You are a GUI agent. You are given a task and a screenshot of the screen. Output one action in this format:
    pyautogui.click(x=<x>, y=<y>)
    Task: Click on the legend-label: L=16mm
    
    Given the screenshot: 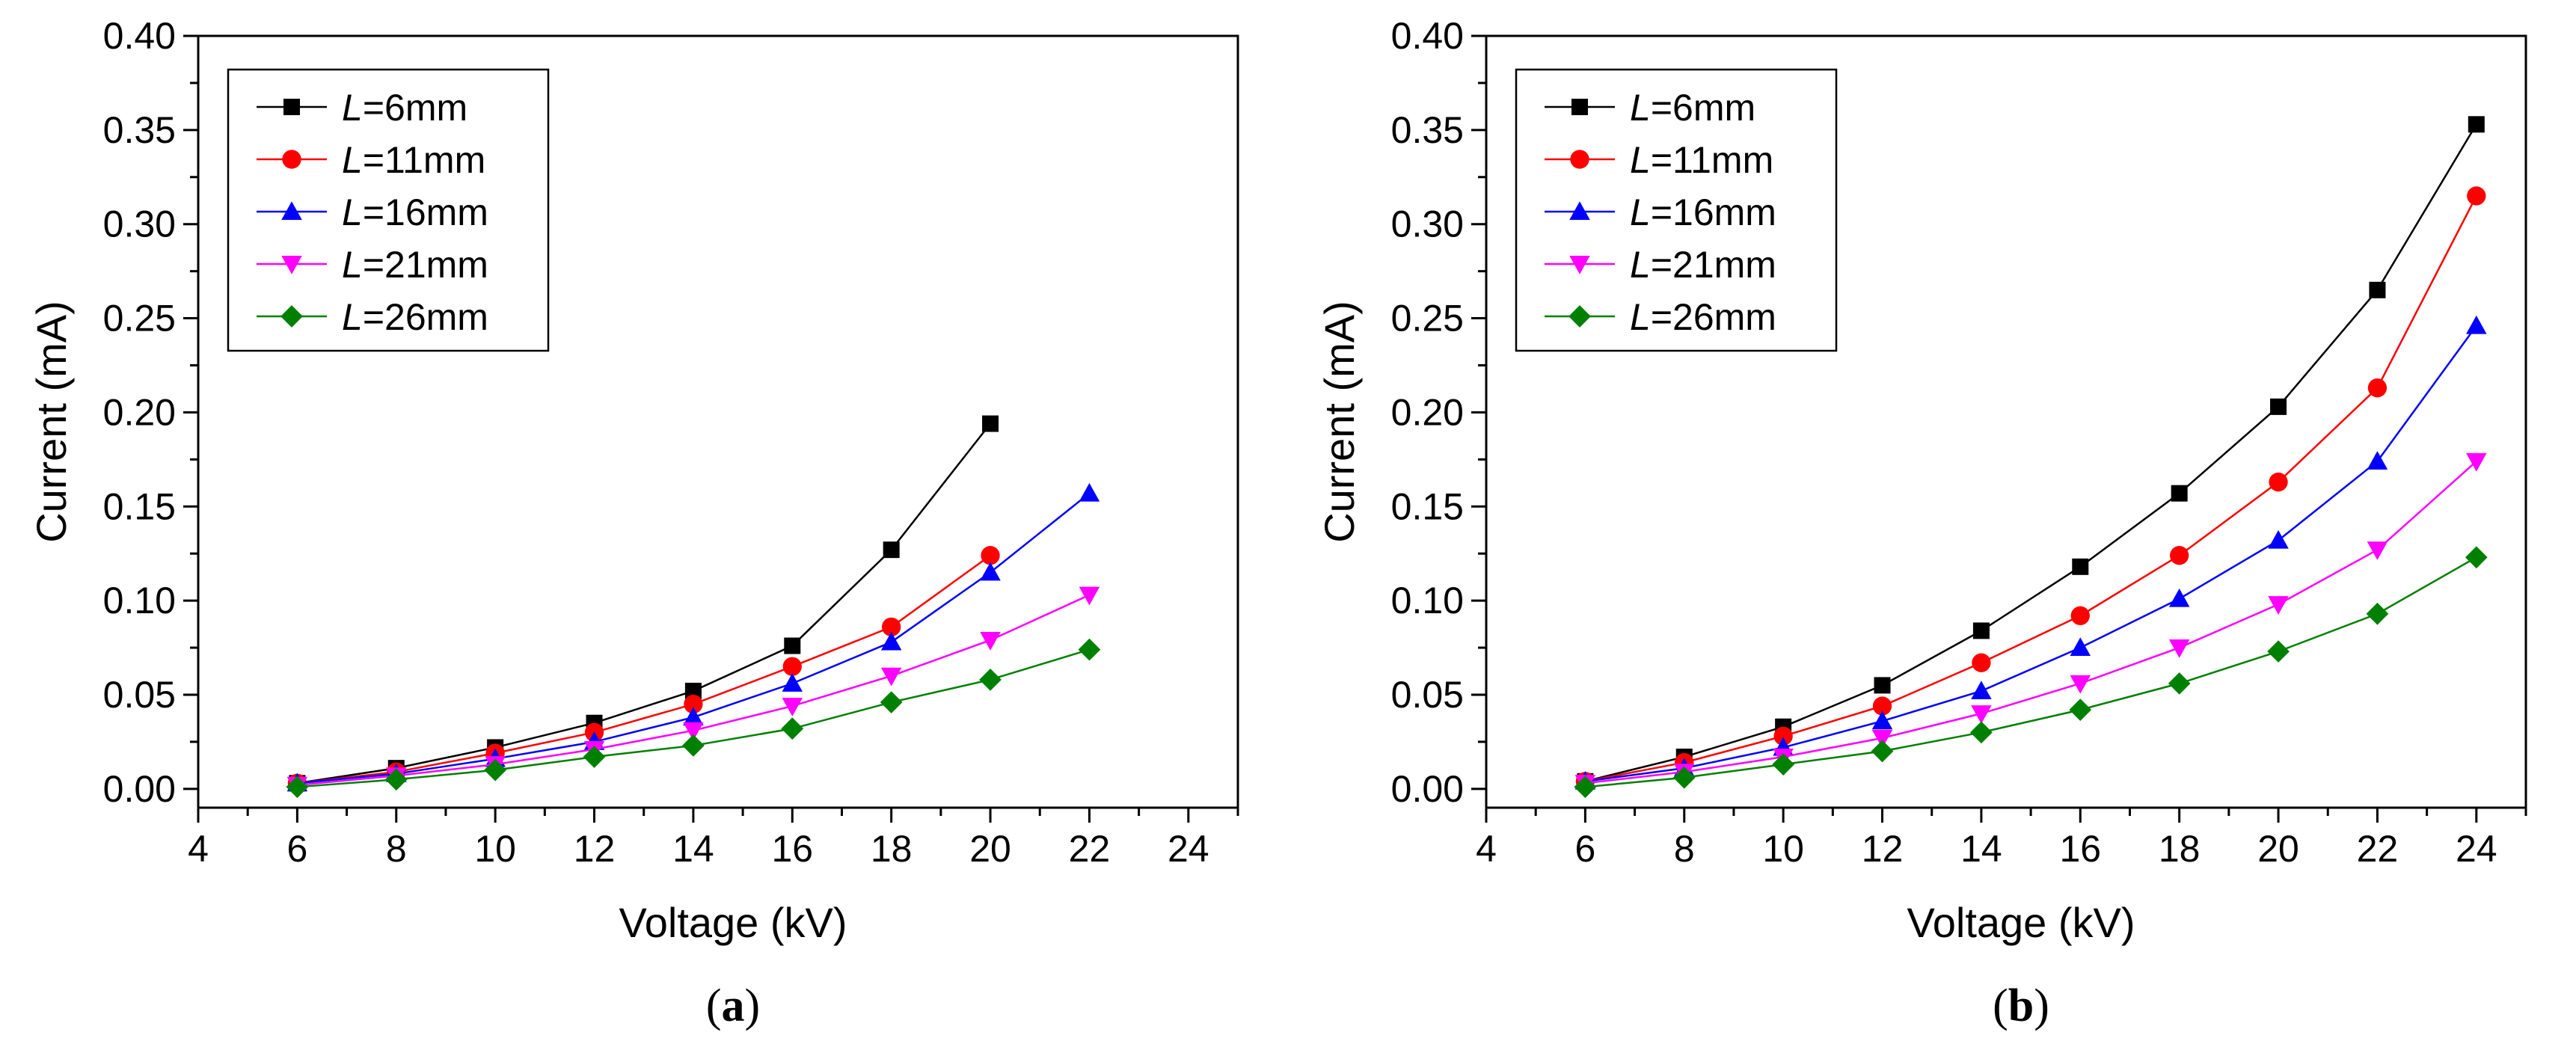 What is the action you would take?
    pyautogui.click(x=1703, y=212)
    